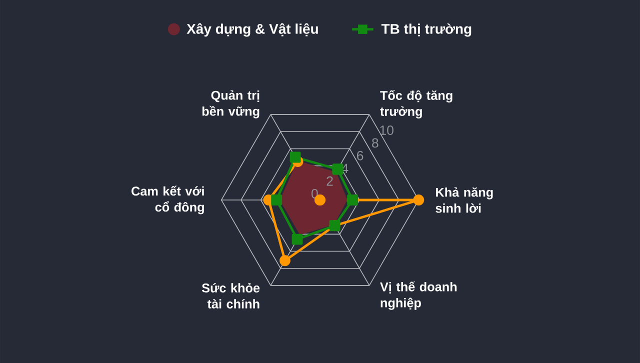  Describe the element at coordinates (168, 200) in the screenshot. I see `spoke-label: Cam kết với cổ đông` at that location.